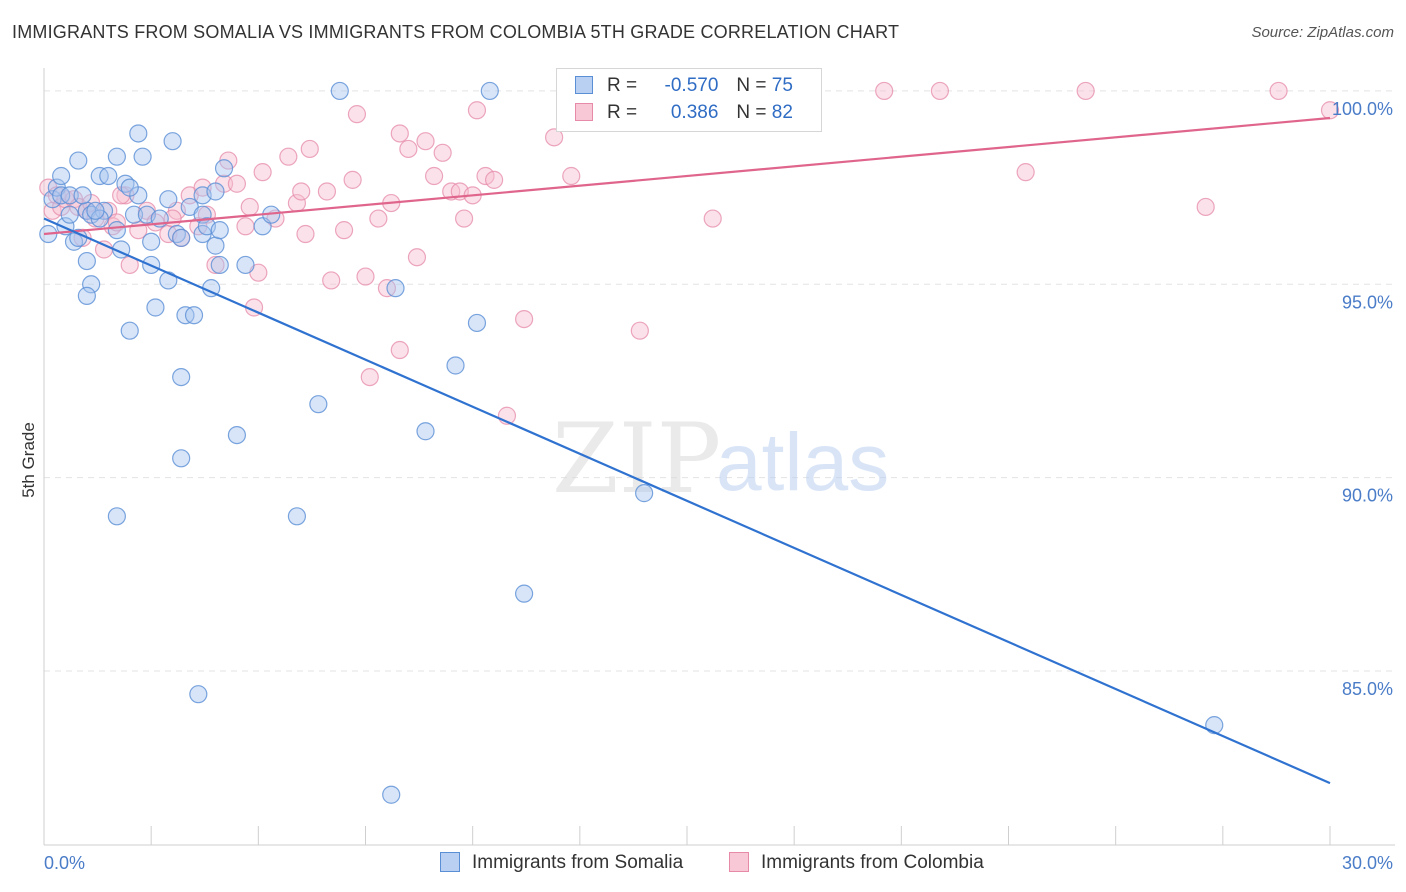 Image resolution: width=1406 pixels, height=892 pixels. I want to click on legend-item-colombia: Immigrants from Colombia, so click(856, 863).